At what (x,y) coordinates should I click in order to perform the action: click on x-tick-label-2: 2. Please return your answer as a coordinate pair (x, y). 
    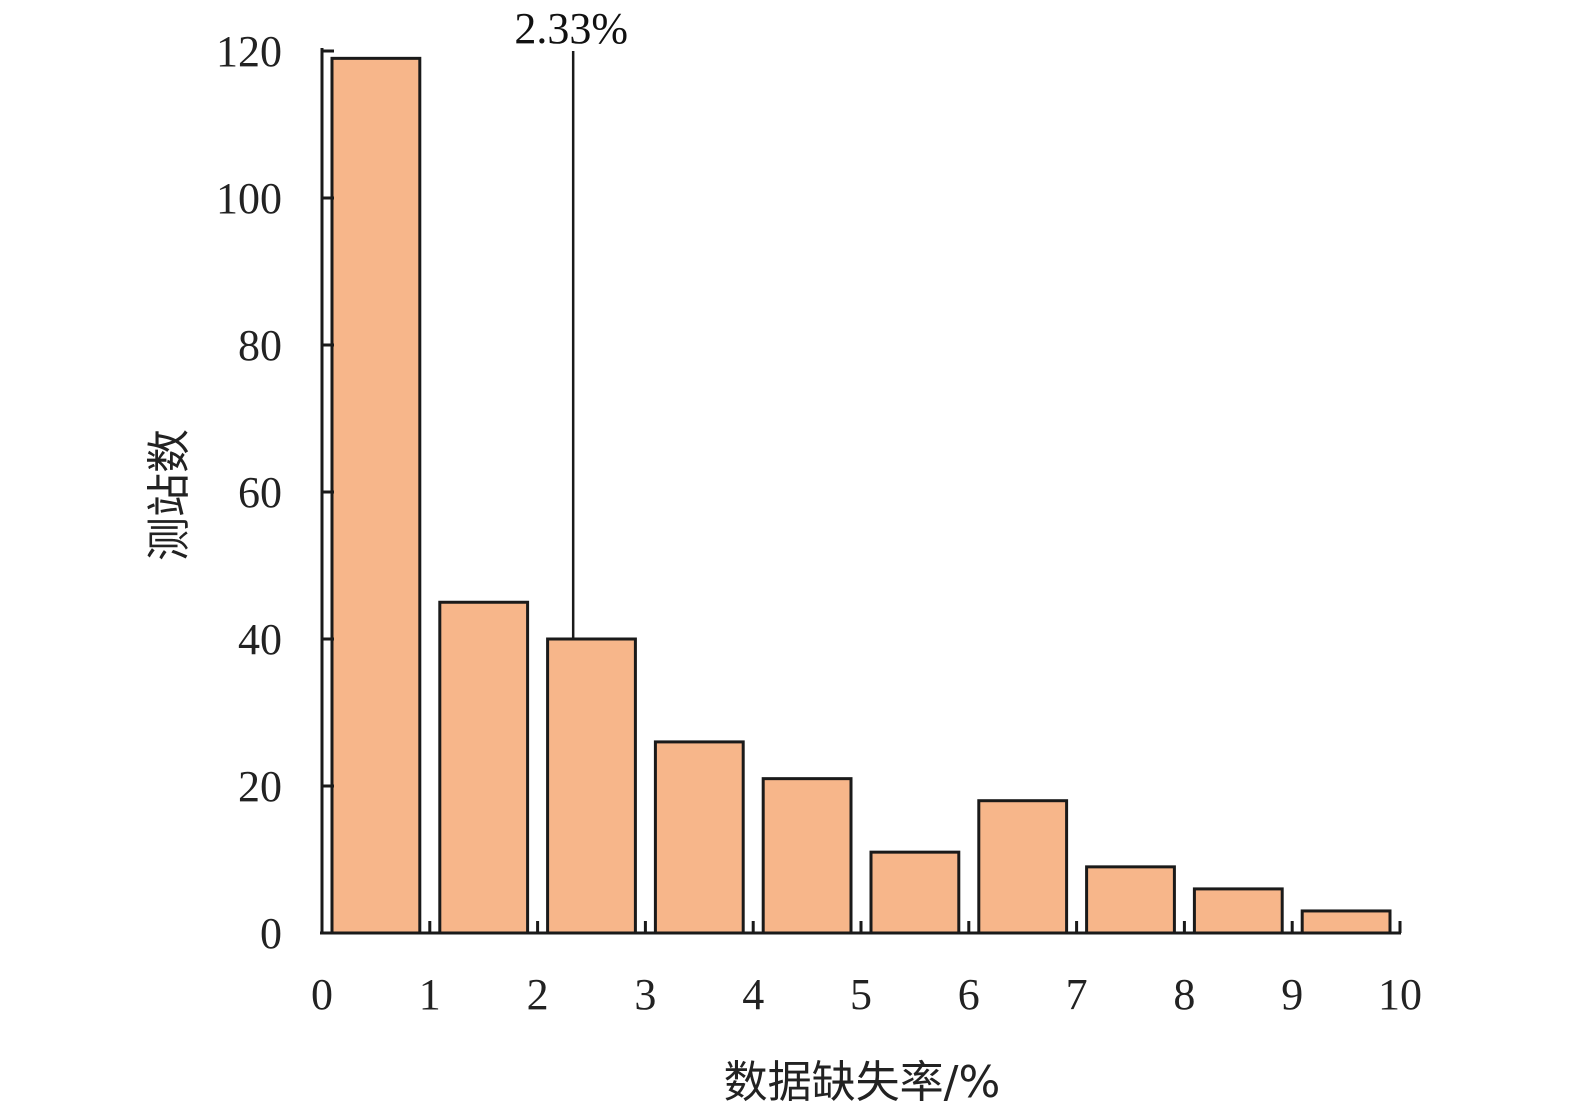
    Looking at the image, I should click on (538, 994).